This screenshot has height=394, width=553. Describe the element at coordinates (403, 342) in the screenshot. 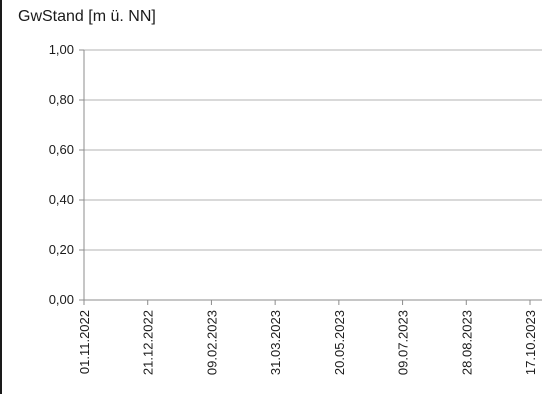

I see `x-tick-label: 09.07.2023` at that location.